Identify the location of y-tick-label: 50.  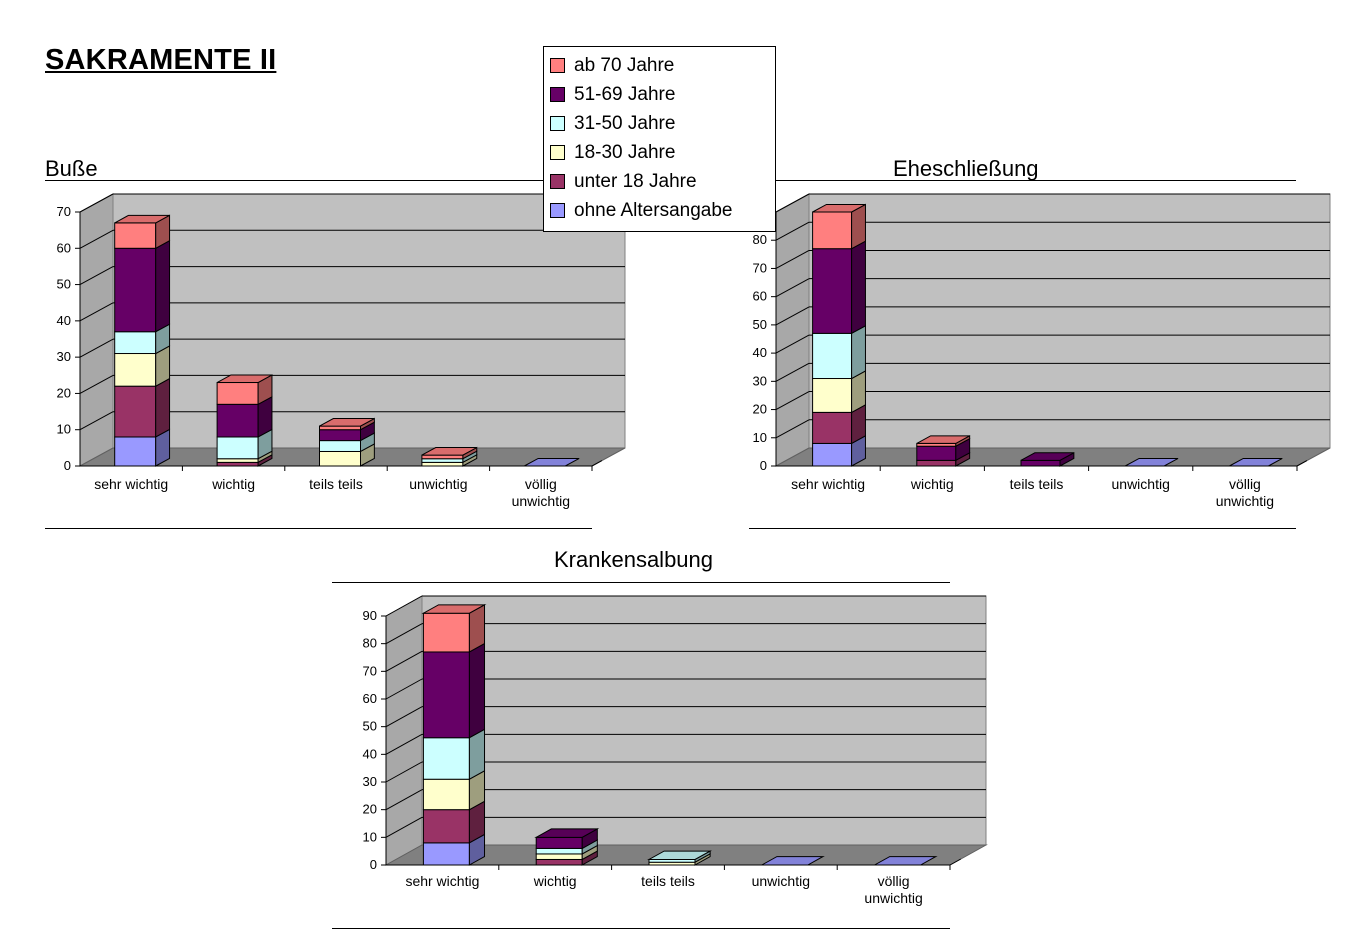
(370, 726).